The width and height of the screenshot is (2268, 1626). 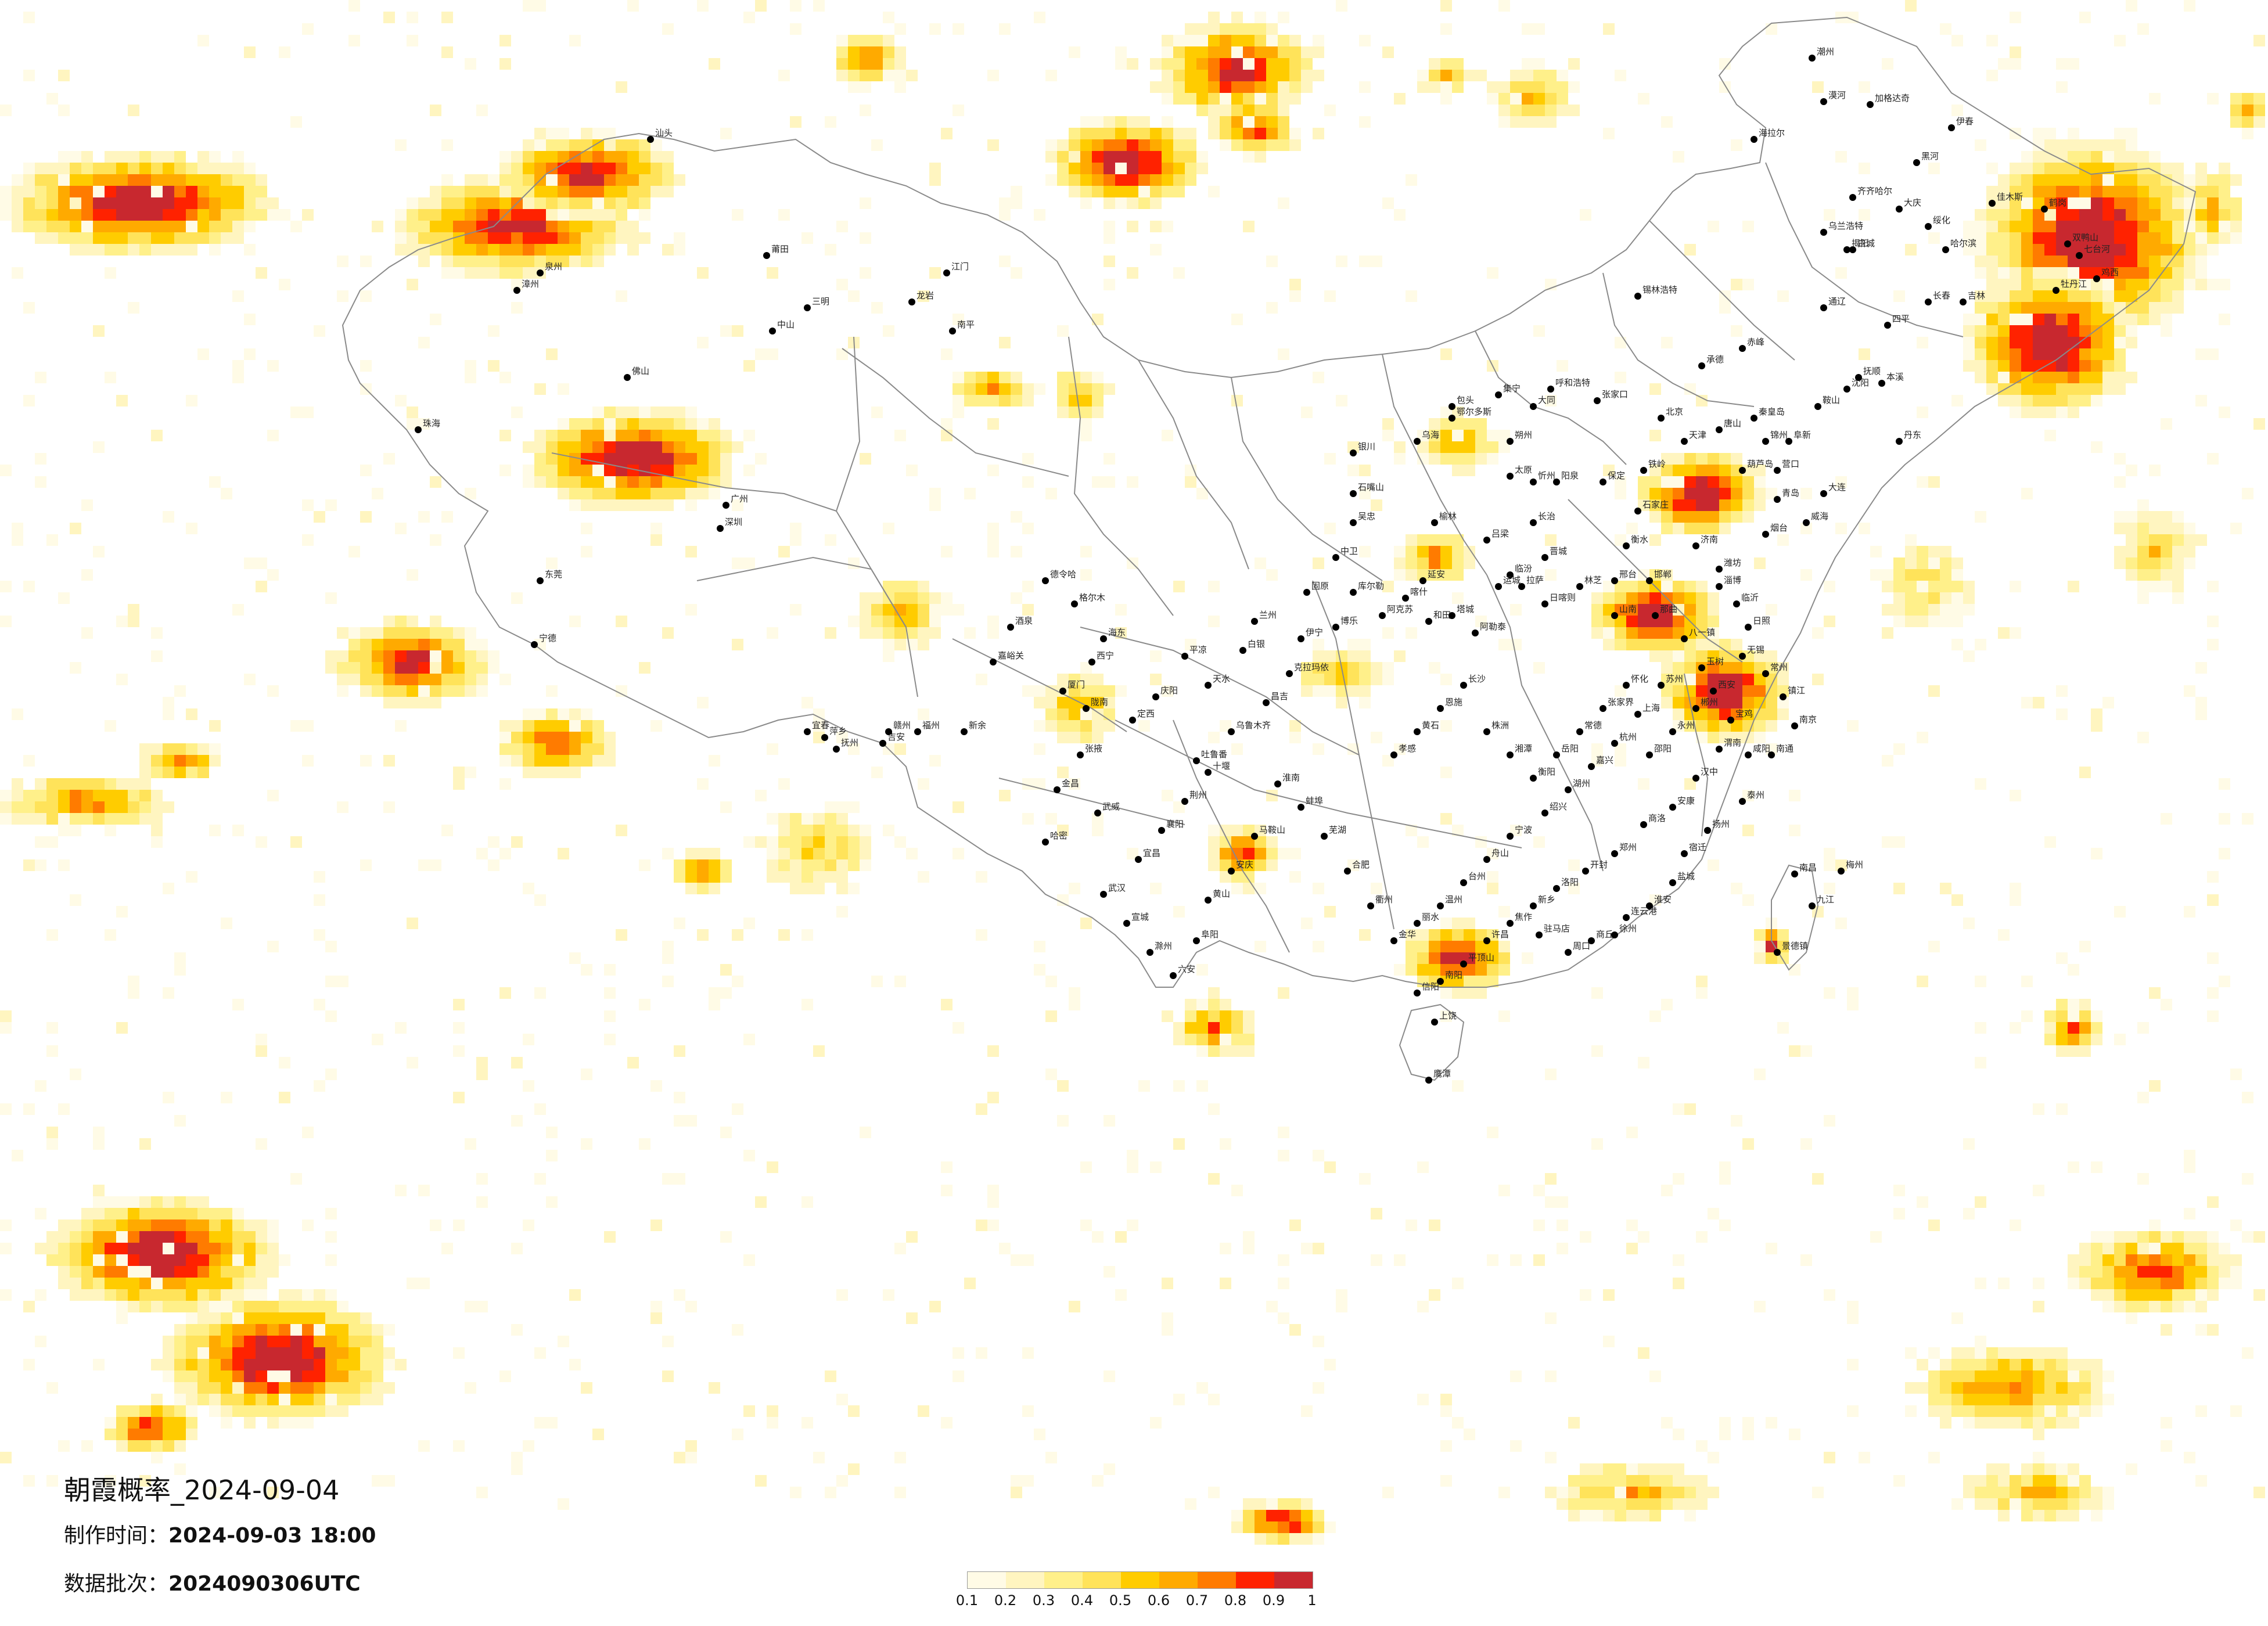 I want to click on city-label: 邵阳, so click(x=1663, y=748).